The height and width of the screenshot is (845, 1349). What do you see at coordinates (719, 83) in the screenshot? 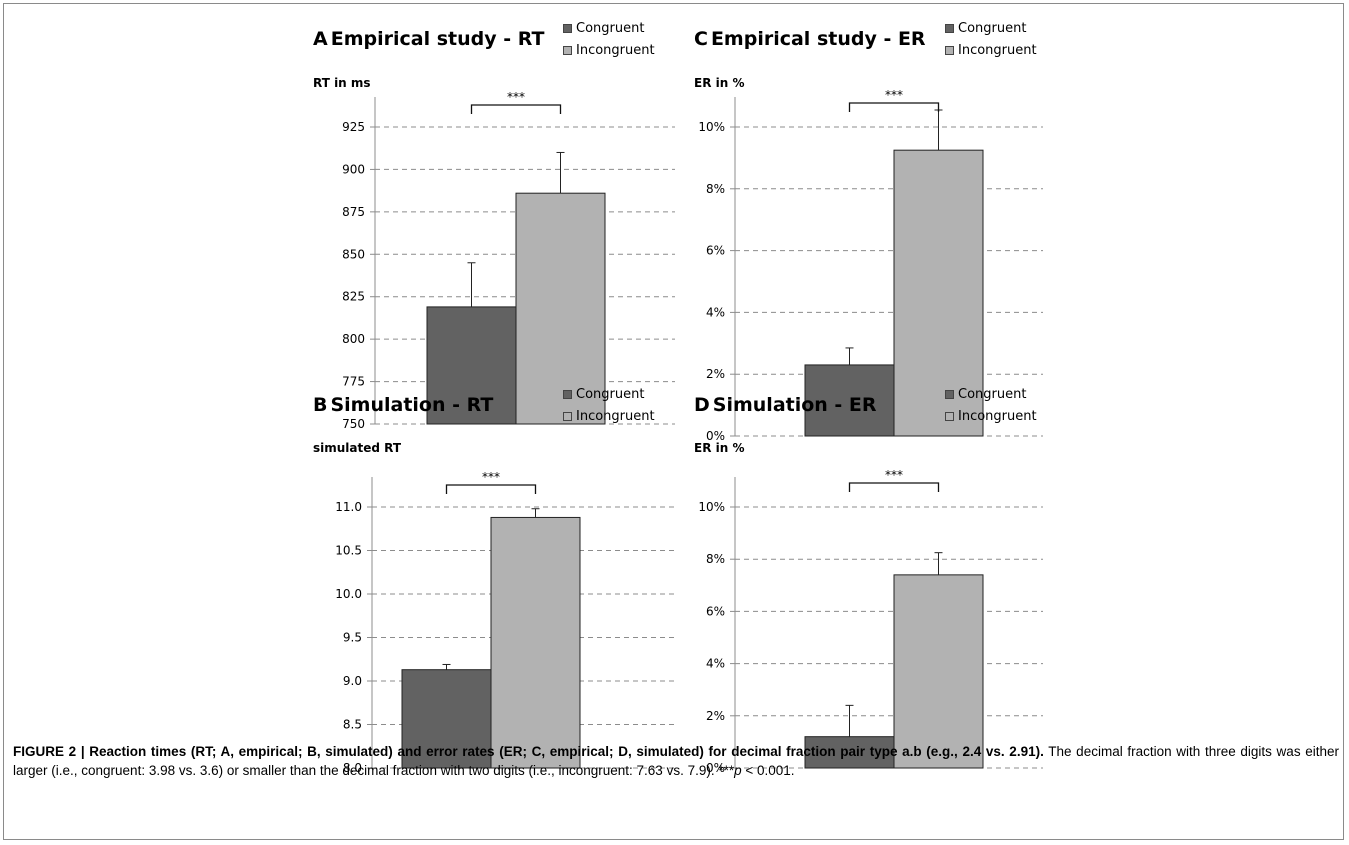
I see `panel-c-ylabel: ER in %` at bounding box center [719, 83].